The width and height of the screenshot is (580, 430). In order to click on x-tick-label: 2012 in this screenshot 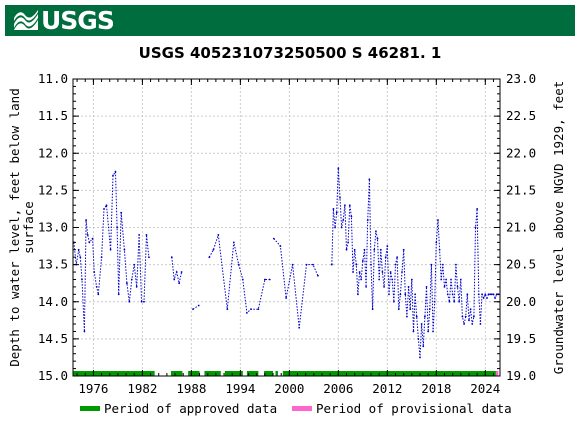, I will do `click(387, 388)`.